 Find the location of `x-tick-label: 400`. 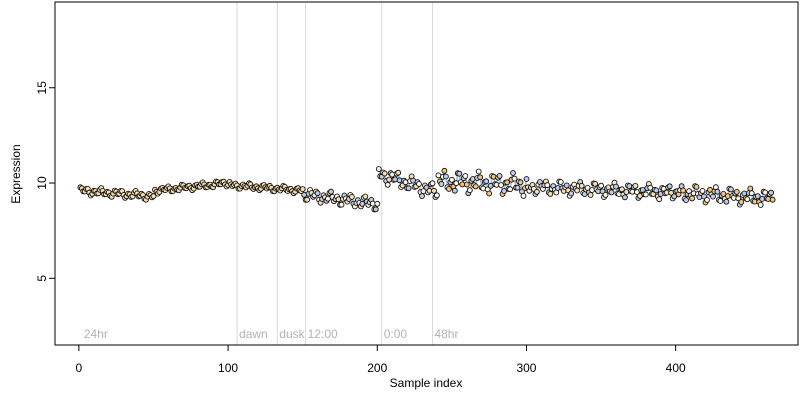

x-tick-label: 400 is located at coordinates (676, 368).